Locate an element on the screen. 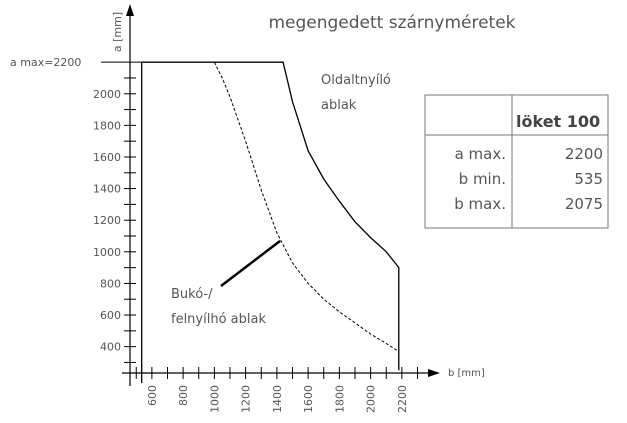 This screenshot has width=627, height=423. y-tick-label: 1400 is located at coordinates (107, 189).